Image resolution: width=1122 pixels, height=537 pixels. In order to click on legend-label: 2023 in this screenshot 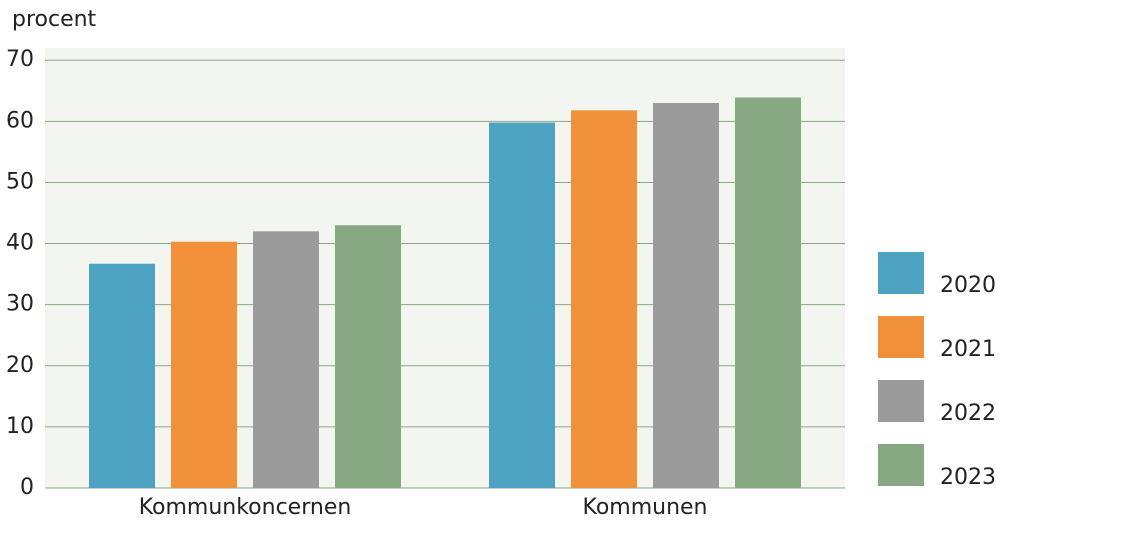, I will do `click(968, 477)`.